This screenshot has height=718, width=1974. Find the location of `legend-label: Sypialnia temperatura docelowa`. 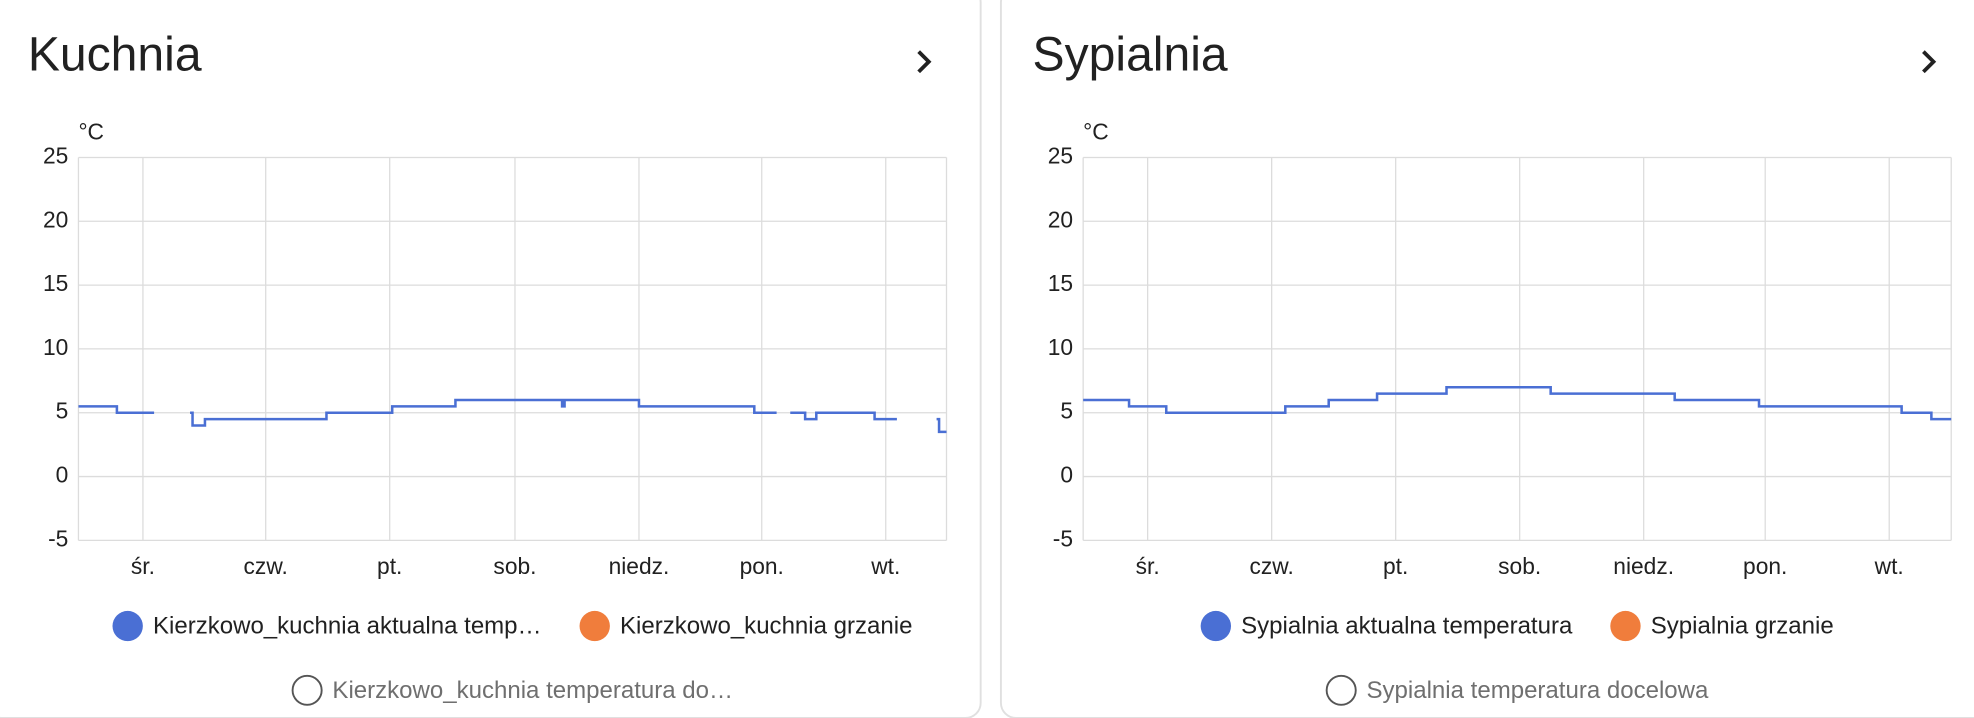

legend-label: Sypialnia temperatura docelowa is located at coordinates (1538, 690).